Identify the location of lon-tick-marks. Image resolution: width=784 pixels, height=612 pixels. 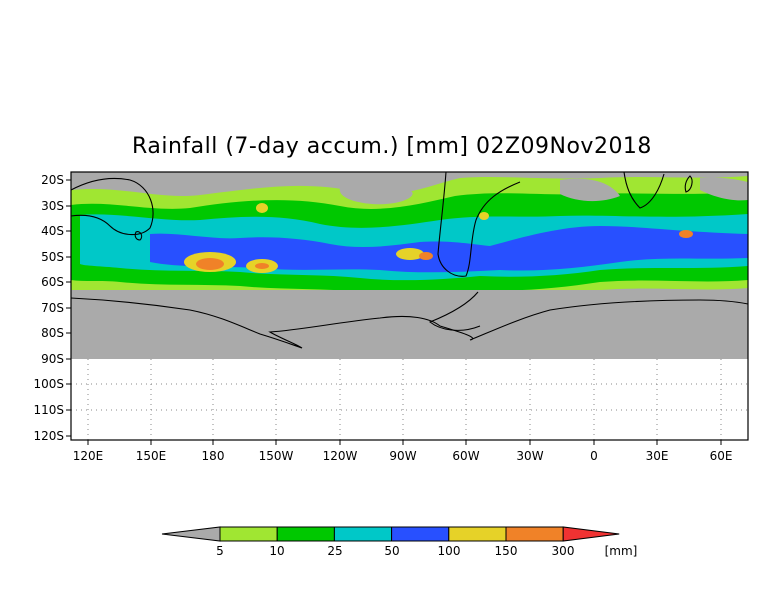
(404, 442).